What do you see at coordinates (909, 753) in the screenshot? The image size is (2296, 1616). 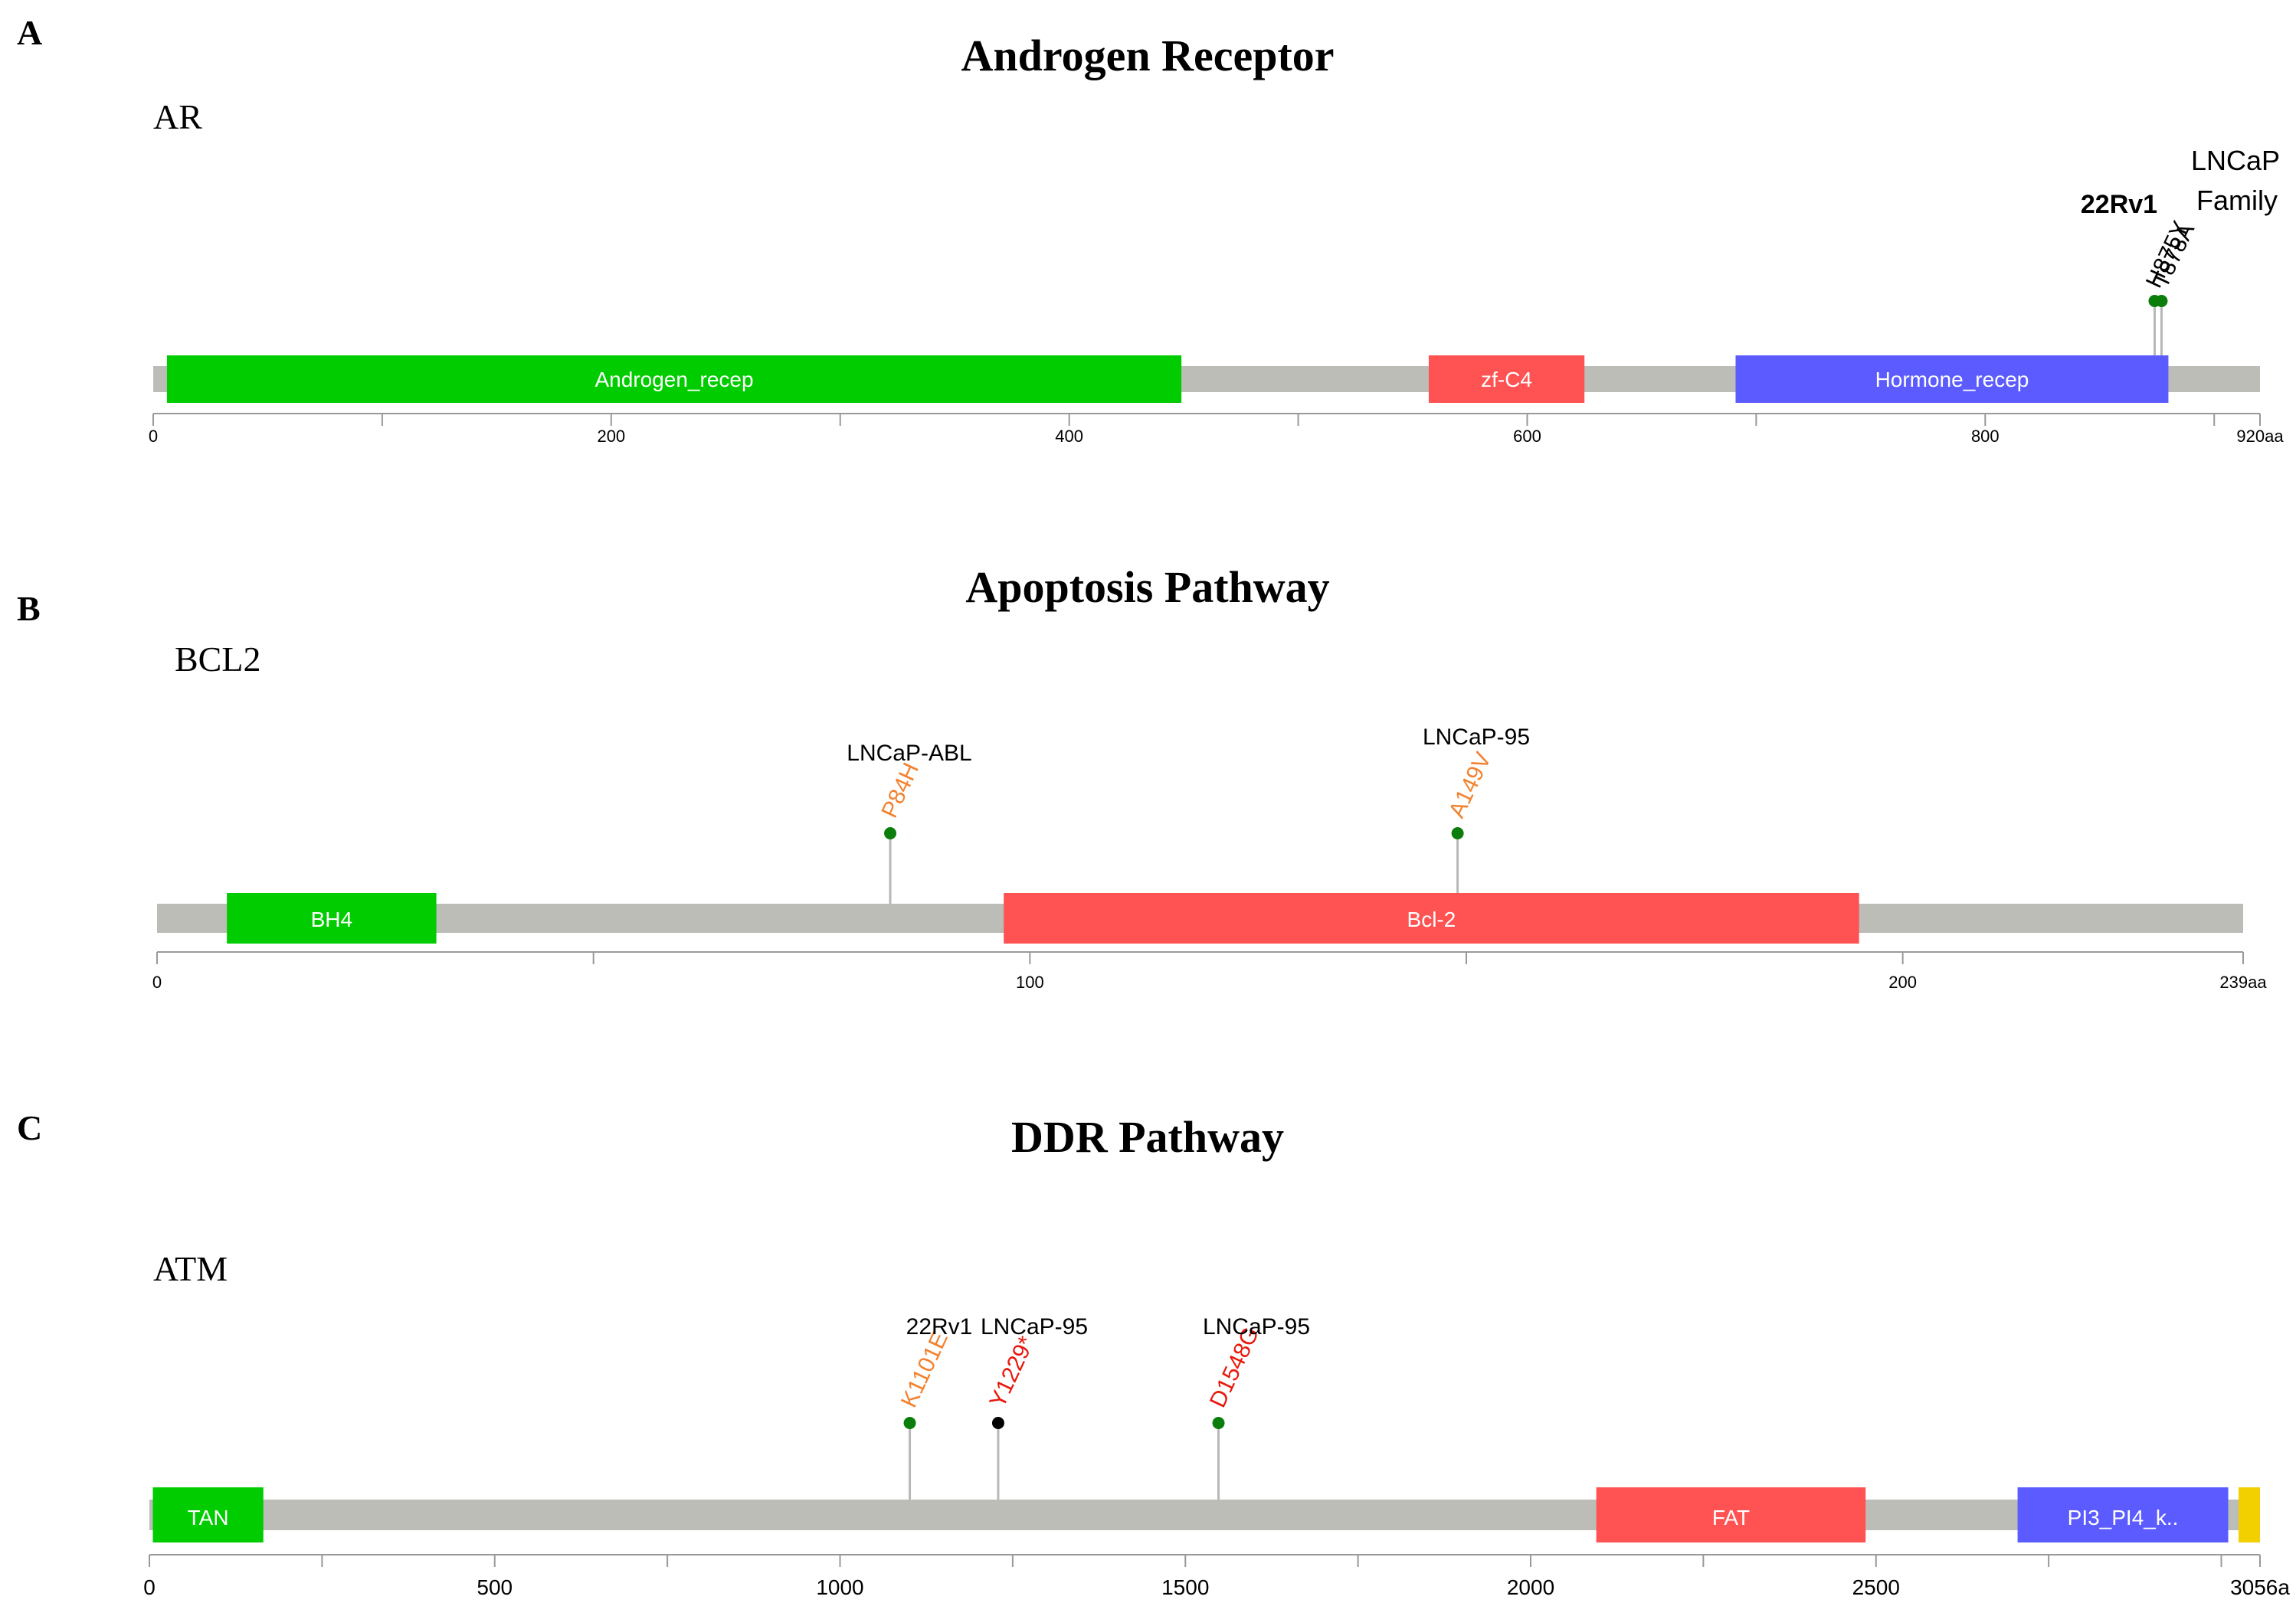 I see `cell-line-label: LNCaP-ABL` at bounding box center [909, 753].